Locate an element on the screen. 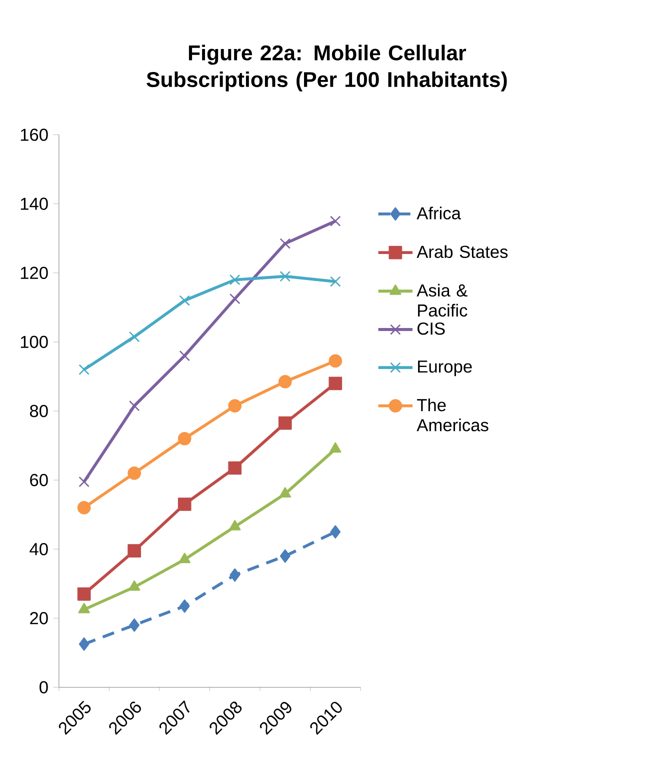  chart-title: Figure 22a: Mobile Cellular Subscriptions (Per 100 Inhabitants) is located at coordinates (326, 68).